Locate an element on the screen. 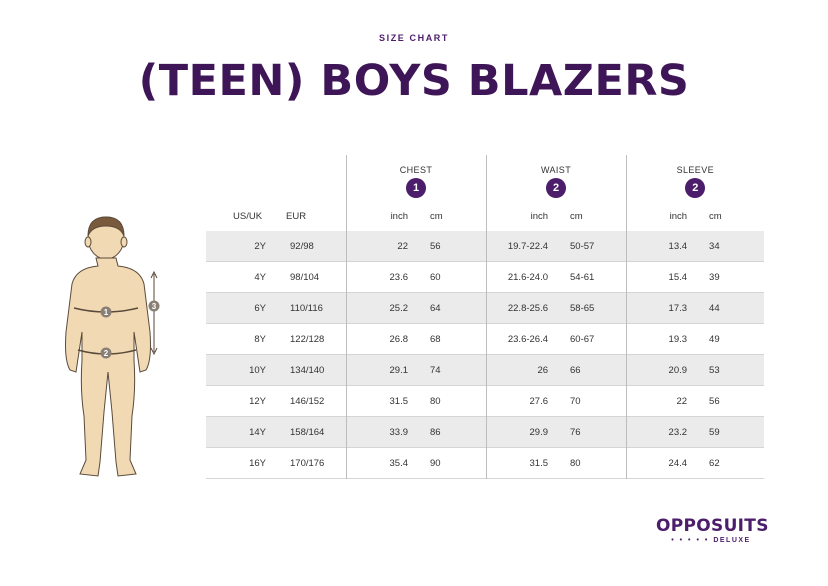 This screenshot has width=828, height=586. cell-waist-inch: 29.9 is located at coordinates (521, 432).